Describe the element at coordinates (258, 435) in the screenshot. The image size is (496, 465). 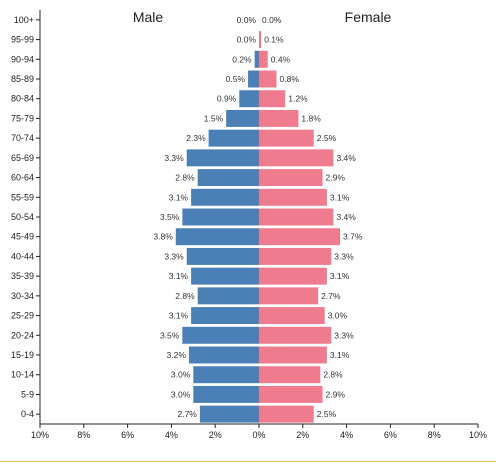
I see `x-tick-label-5: 0%` at that location.